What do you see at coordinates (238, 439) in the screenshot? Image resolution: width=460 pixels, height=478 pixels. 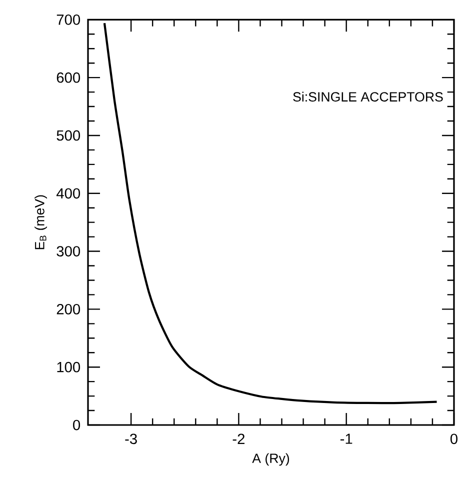 I see `x-tick-label: -2` at bounding box center [238, 439].